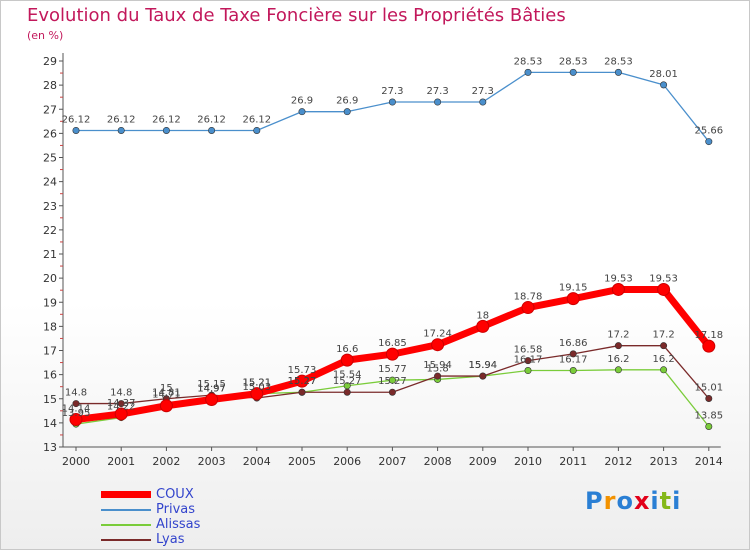 This screenshot has width=750, height=550. What do you see at coordinates (663, 335) in the screenshot?
I see `data-label-lyas: 17.2` at bounding box center [663, 335].